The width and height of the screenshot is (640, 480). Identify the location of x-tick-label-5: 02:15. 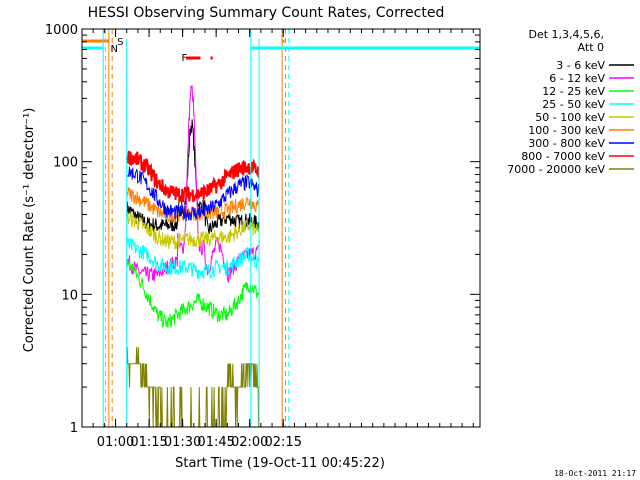
(283, 442).